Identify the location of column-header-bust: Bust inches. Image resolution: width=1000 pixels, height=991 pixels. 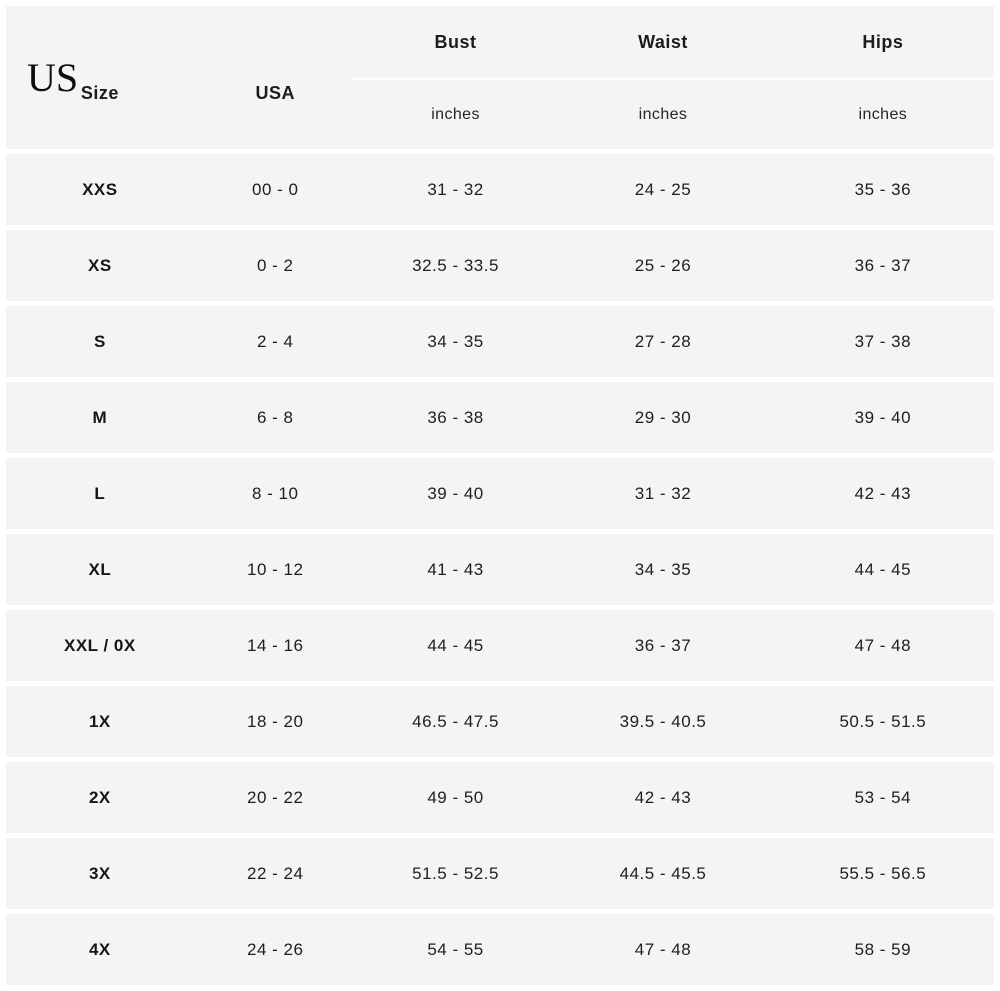
(456, 77).